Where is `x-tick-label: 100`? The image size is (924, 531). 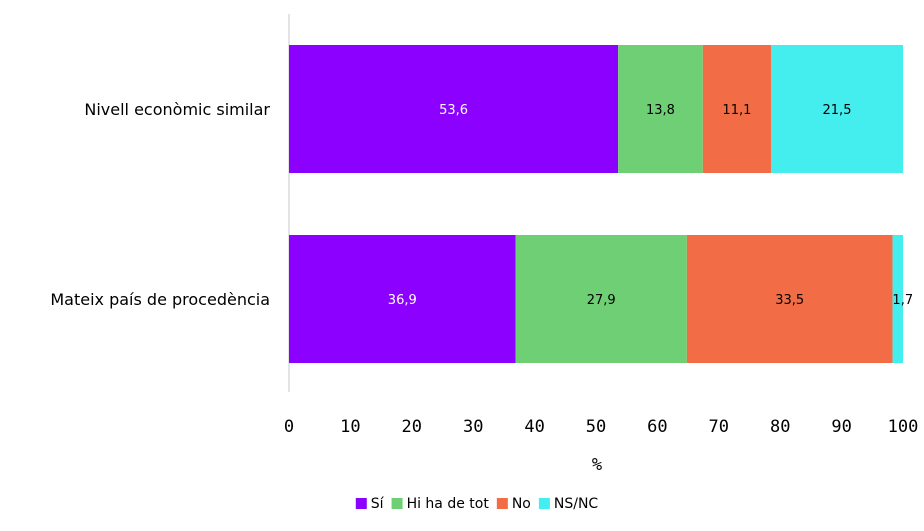 x-tick-label: 100 is located at coordinates (903, 427).